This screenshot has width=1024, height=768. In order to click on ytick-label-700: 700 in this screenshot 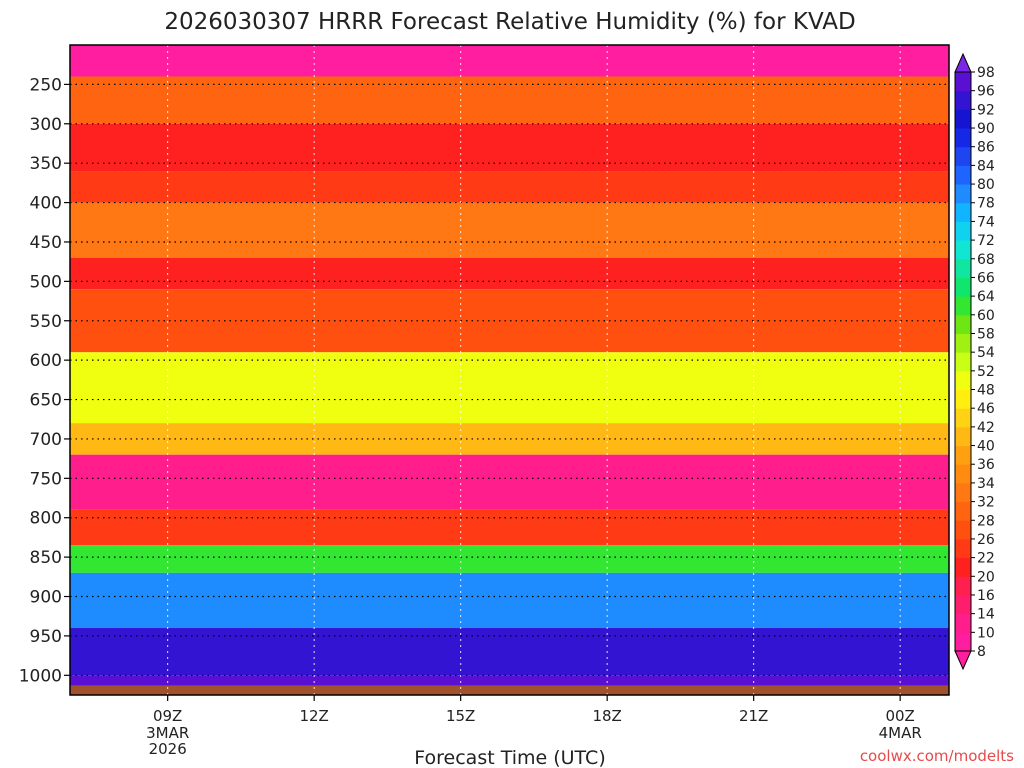, I will do `click(46, 440)`.